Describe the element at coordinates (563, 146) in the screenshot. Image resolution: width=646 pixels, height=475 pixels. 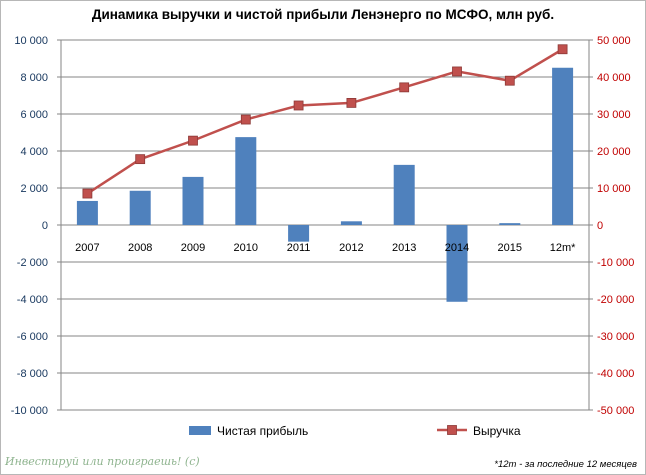
I see `bar-net-profit-12m*` at that location.